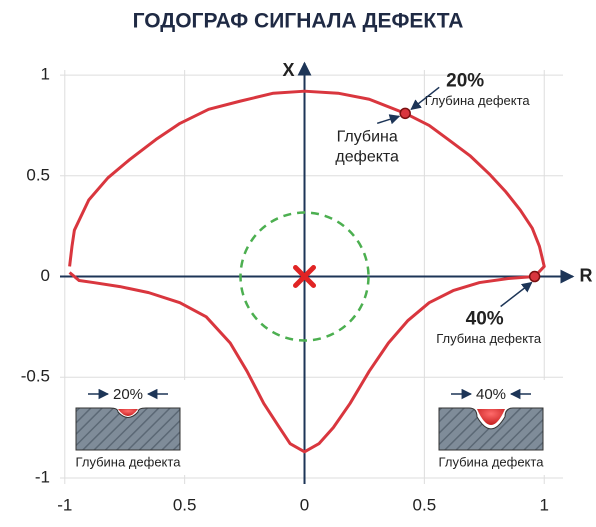 The height and width of the screenshot is (527, 596). Describe the element at coordinates (64, 504) in the screenshot. I see `x-tick-label: -1` at that location.